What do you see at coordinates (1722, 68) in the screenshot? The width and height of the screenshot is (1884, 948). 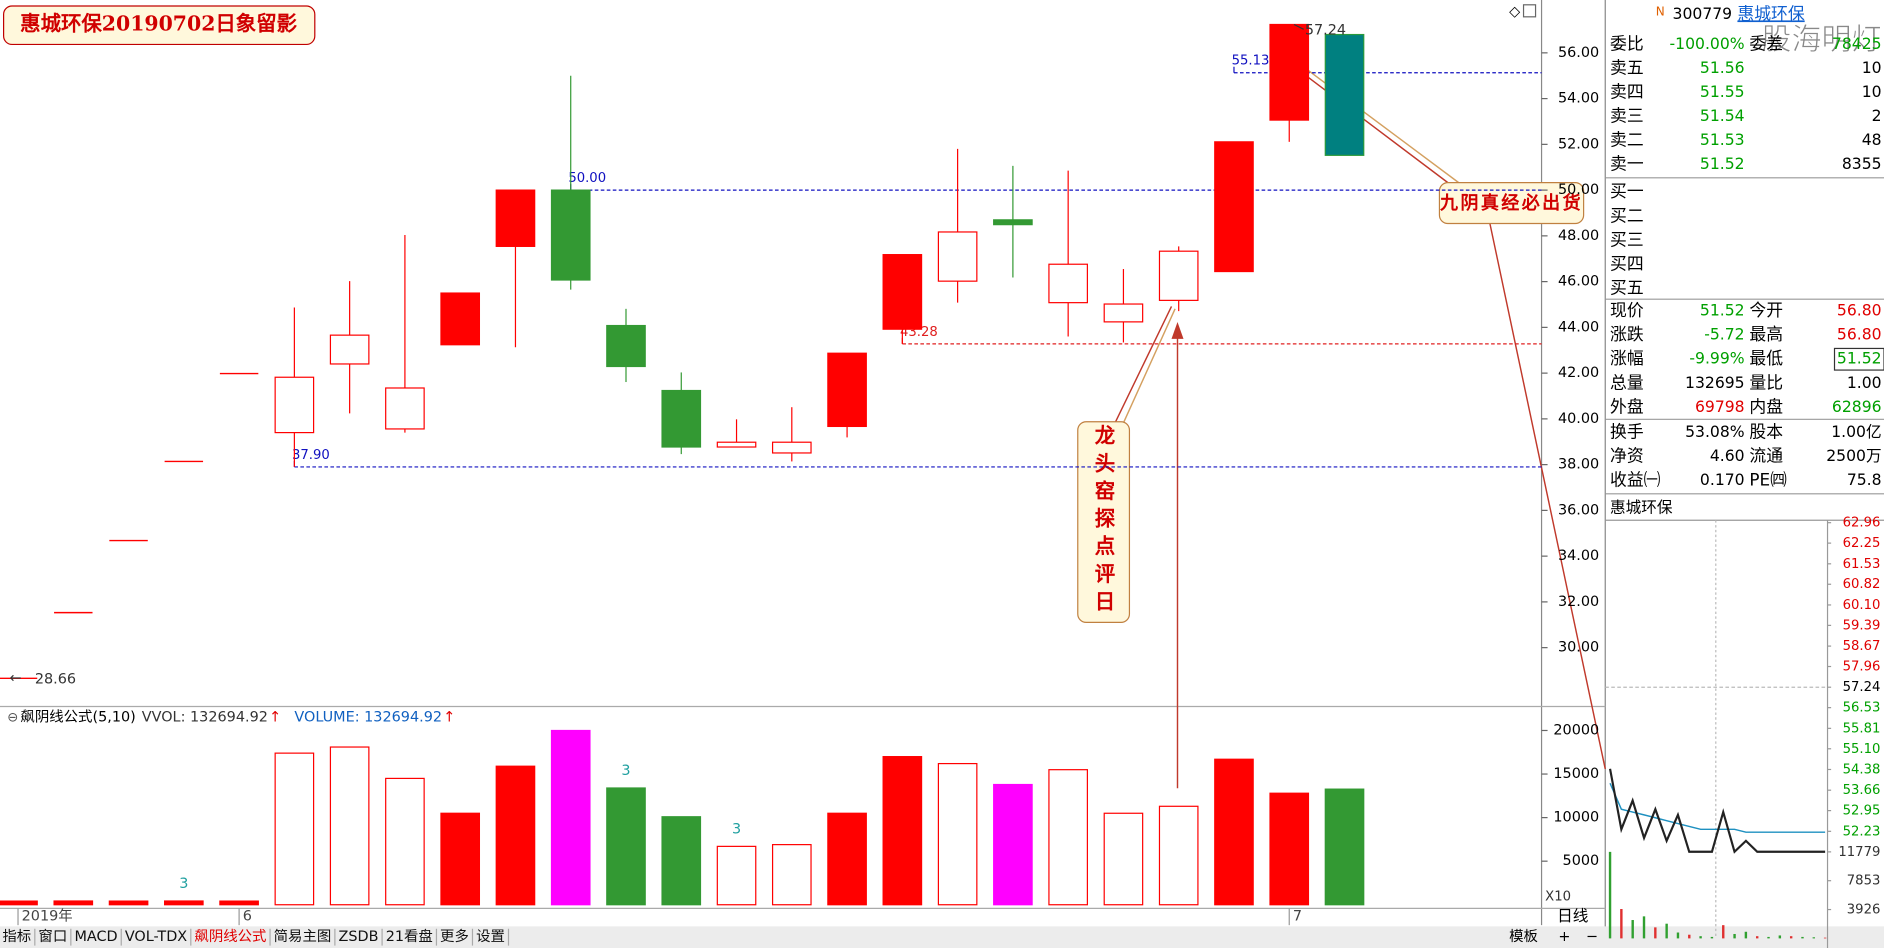 I see `ask-price: 51.56` at bounding box center [1722, 68].